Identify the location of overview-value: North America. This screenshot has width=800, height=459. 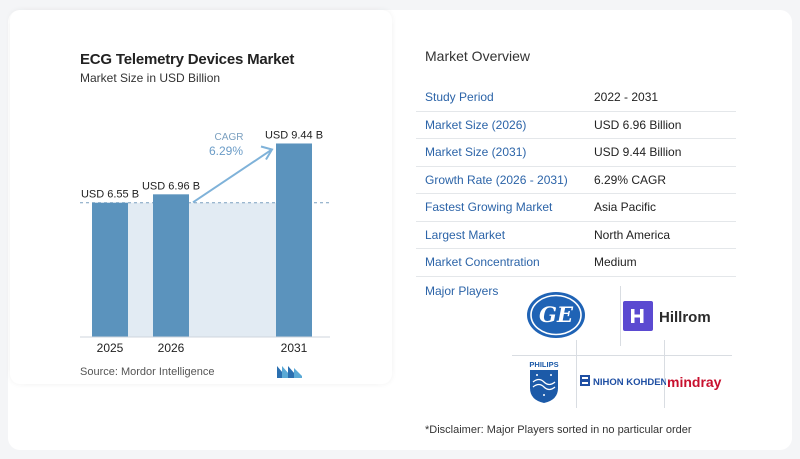
(632, 234).